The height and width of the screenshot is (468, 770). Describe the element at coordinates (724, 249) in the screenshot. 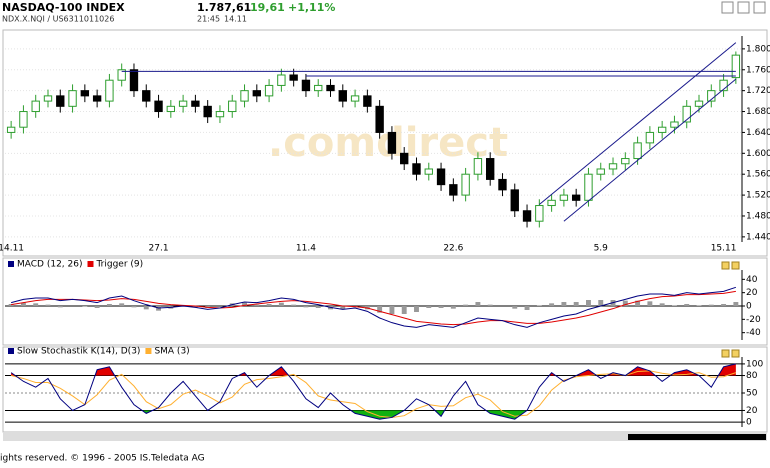

I see `x-tick-label: 15.11` at that location.